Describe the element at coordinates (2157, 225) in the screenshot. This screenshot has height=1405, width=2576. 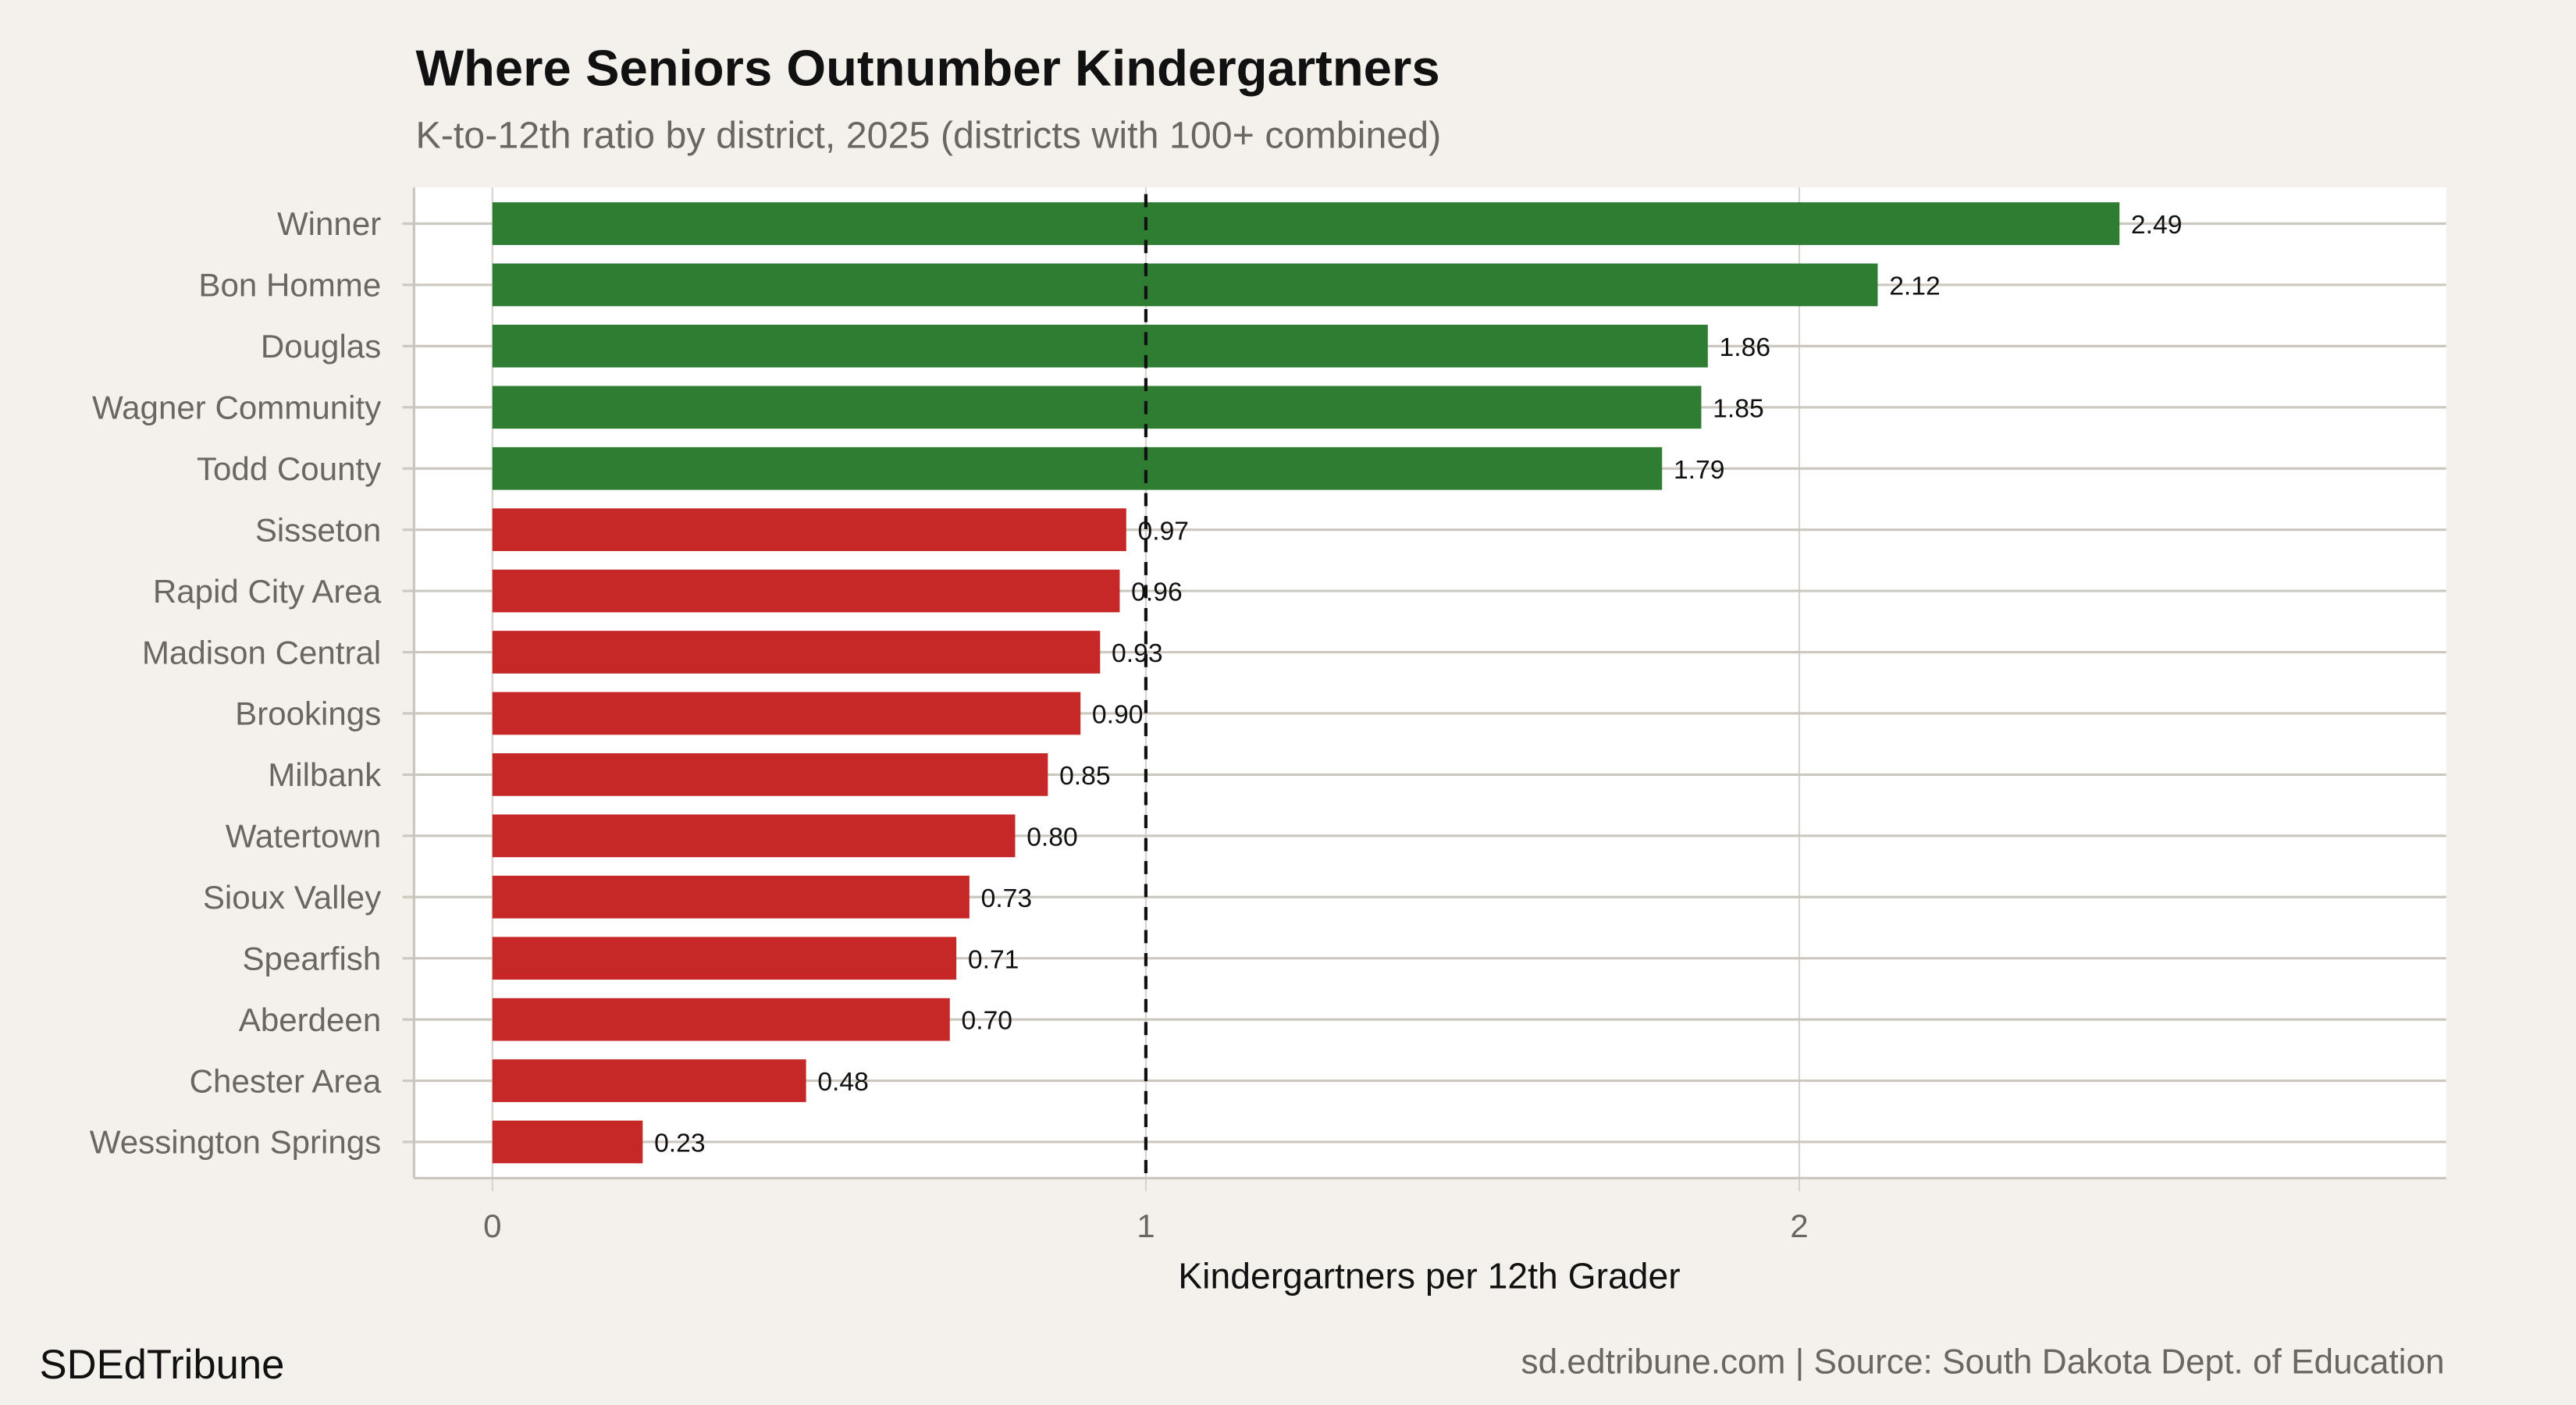
I see `data-label: 2.49` at that location.